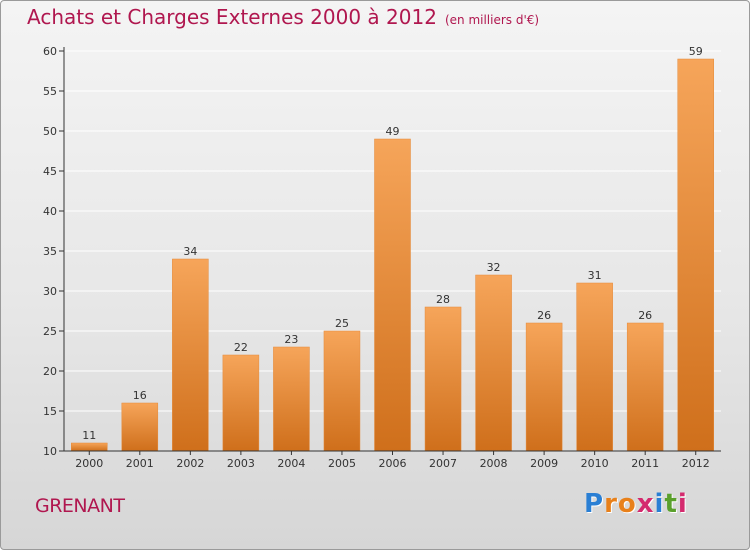 This screenshot has width=750, height=550. Describe the element at coordinates (140, 427) in the screenshot. I see `bar-2001` at that location.